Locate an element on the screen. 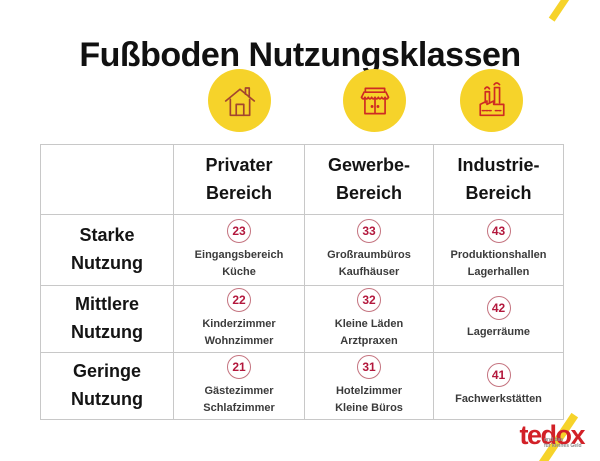 The height and width of the screenshot is (461, 600). column-header-industrial: Industrie- Bereich is located at coordinates (498, 180).